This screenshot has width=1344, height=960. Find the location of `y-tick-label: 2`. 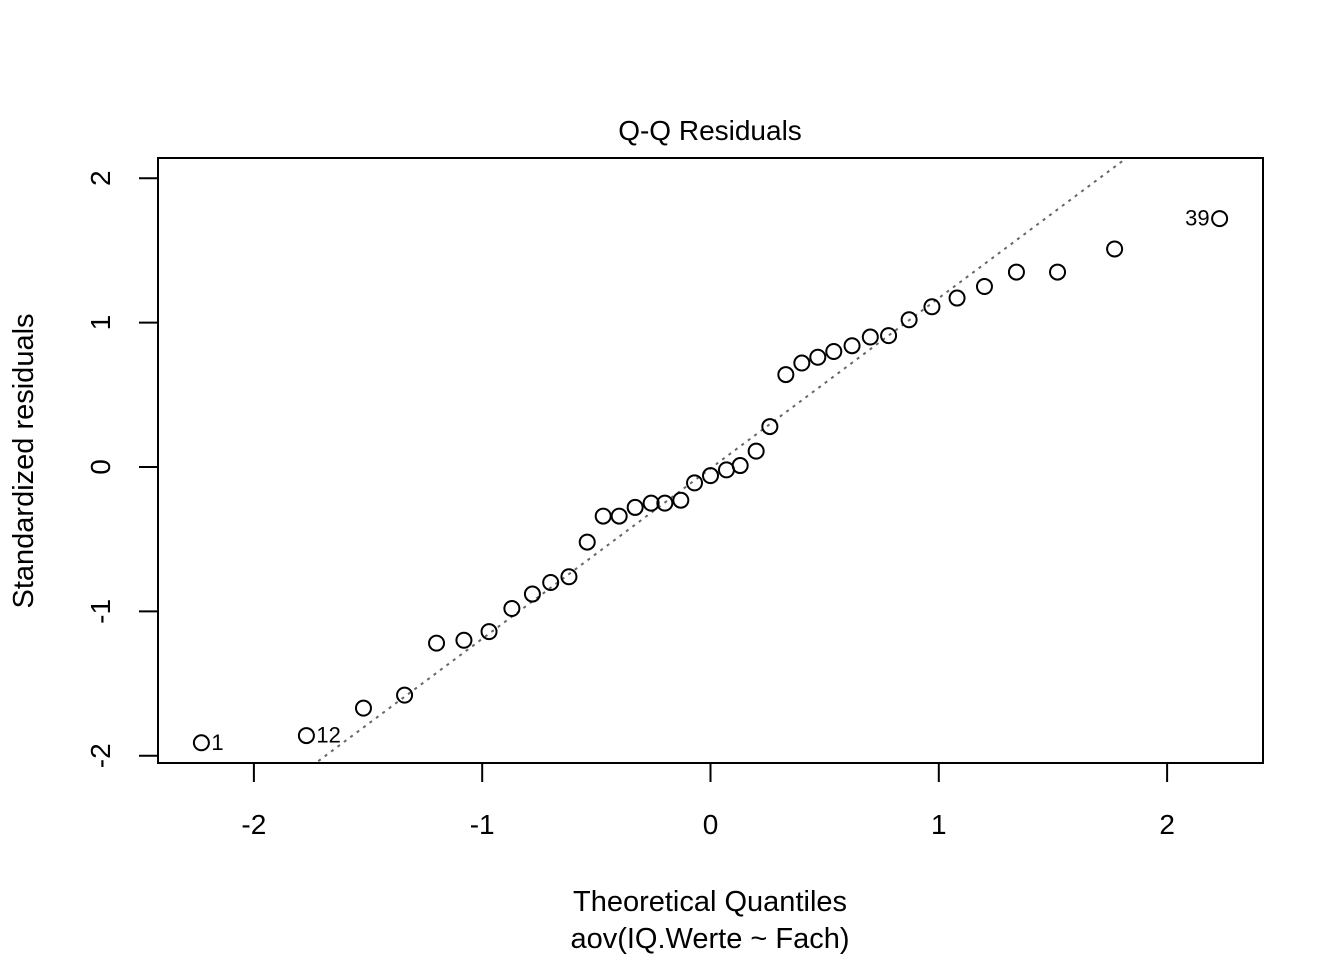

y-tick-label: 2 is located at coordinates (100, 178).